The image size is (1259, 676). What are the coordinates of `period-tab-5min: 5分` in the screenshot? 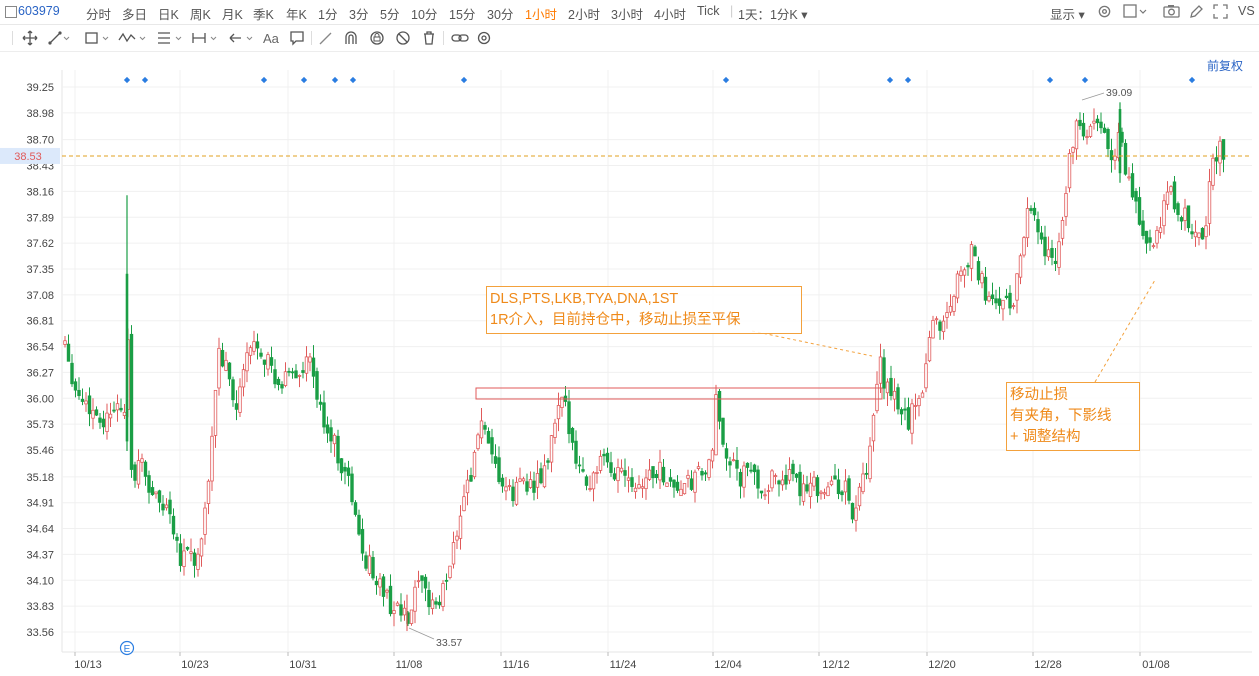 It's located at (390, 15).